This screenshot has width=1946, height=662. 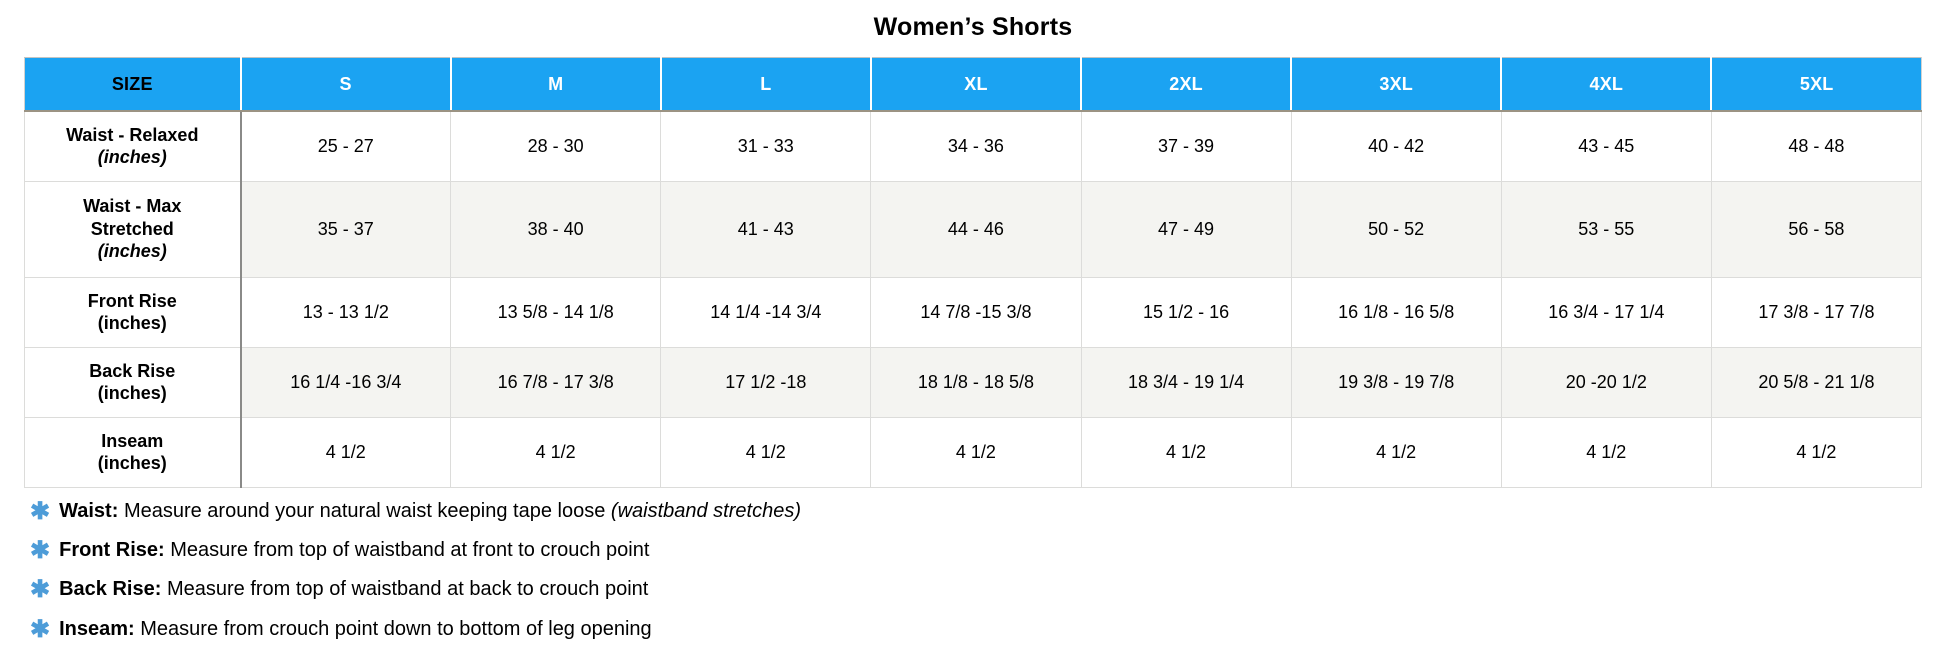 What do you see at coordinates (346, 84) in the screenshot?
I see `column-header-s: S` at bounding box center [346, 84].